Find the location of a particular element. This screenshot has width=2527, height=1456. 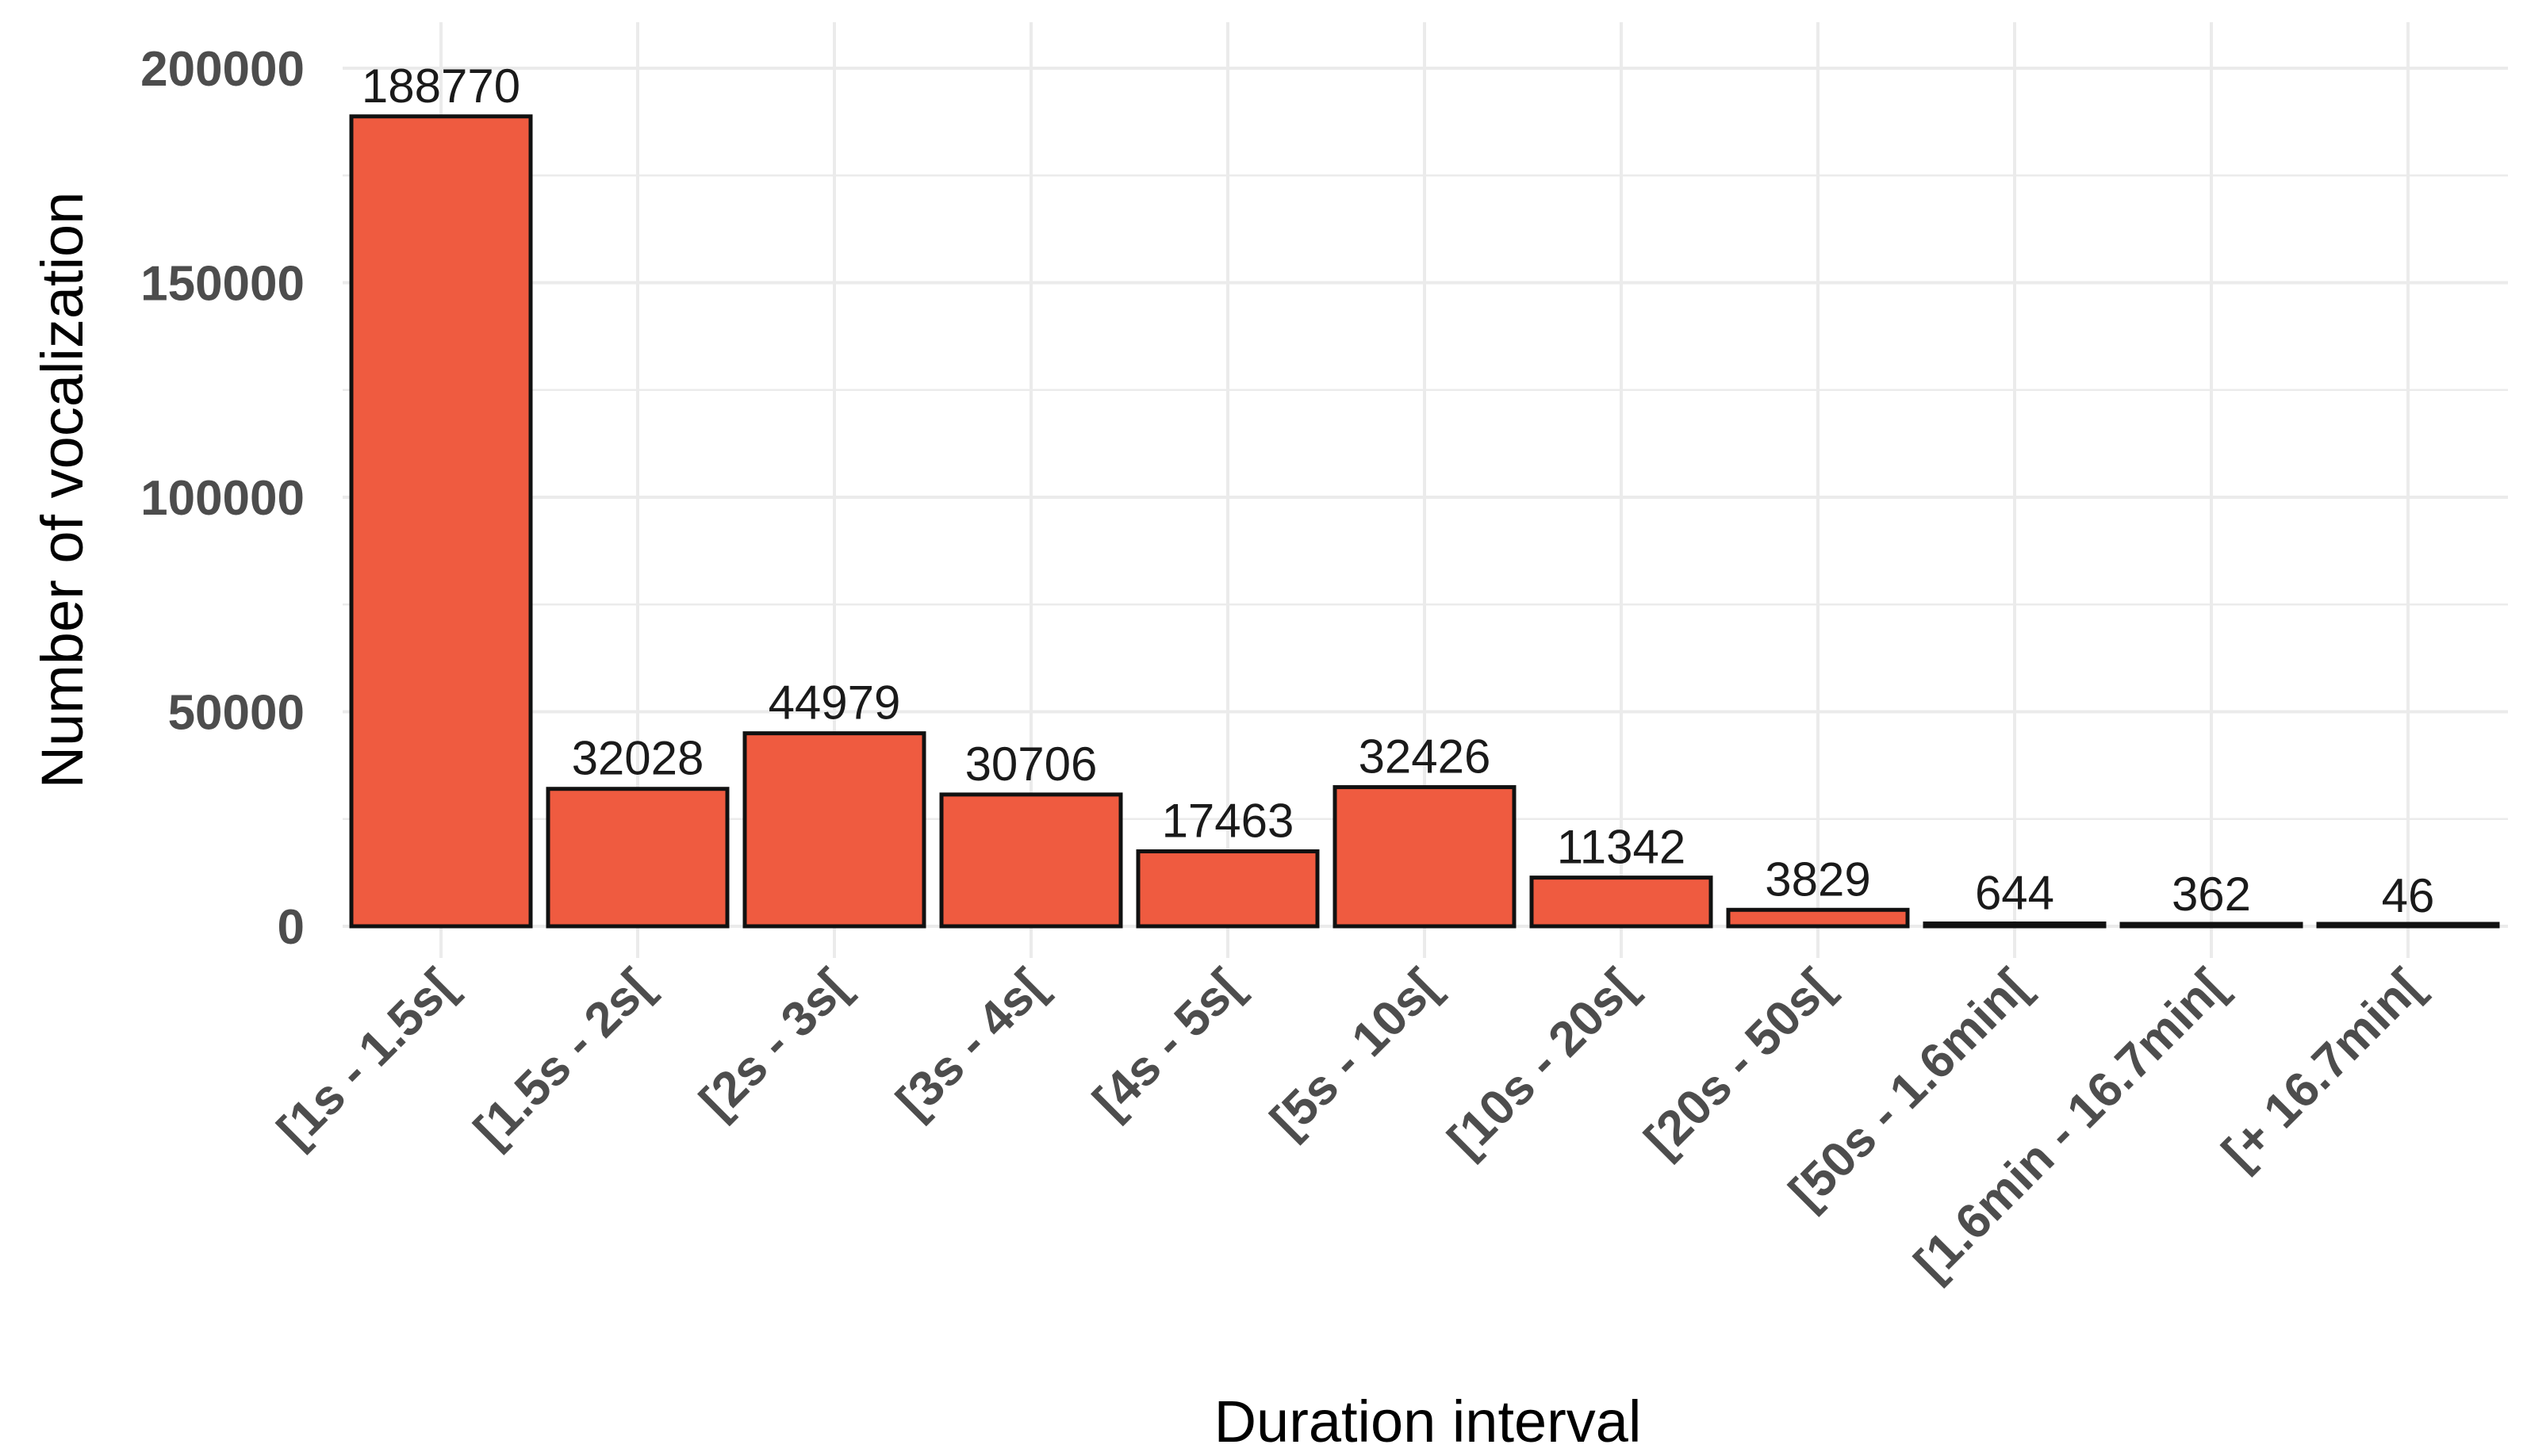

y-tick-label: 100000 is located at coordinates (222, 498).